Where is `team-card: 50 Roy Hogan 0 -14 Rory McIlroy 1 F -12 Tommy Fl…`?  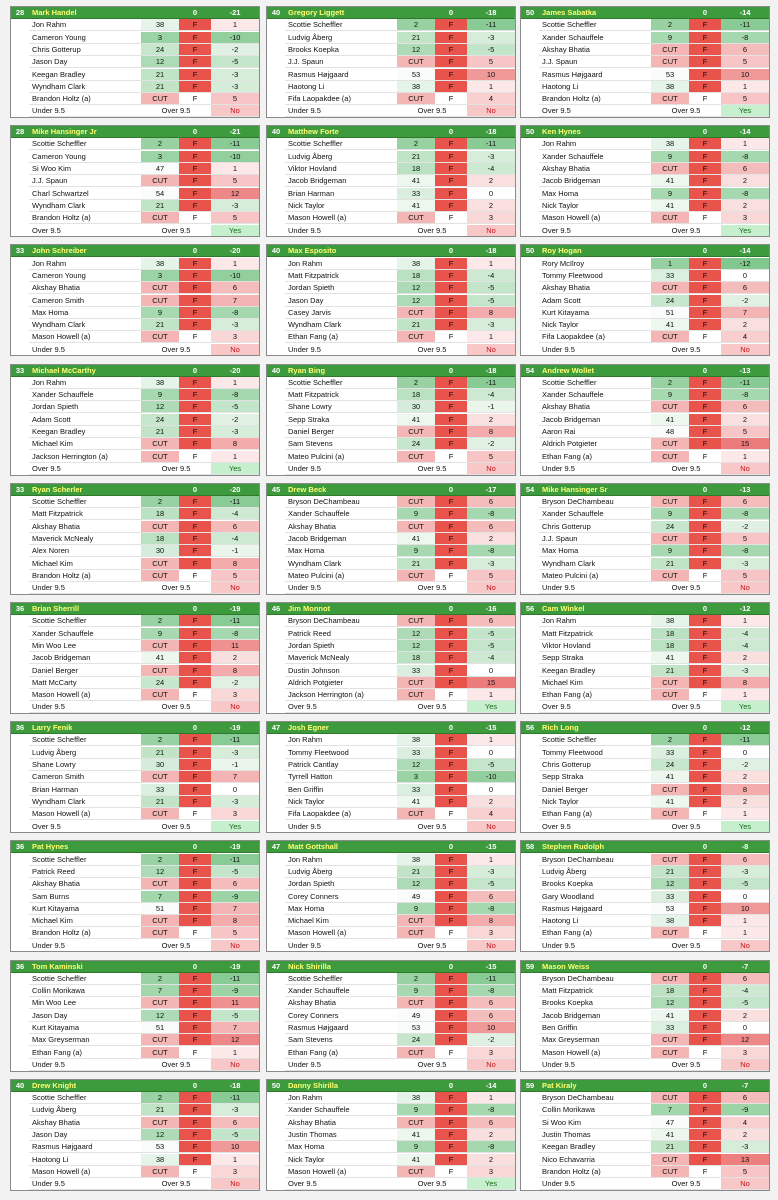
team-card: 50 Roy Hogan 0 -14 Rory McIlroy 1 F -12 Tommy Fl… is located at coordinates (645, 300).